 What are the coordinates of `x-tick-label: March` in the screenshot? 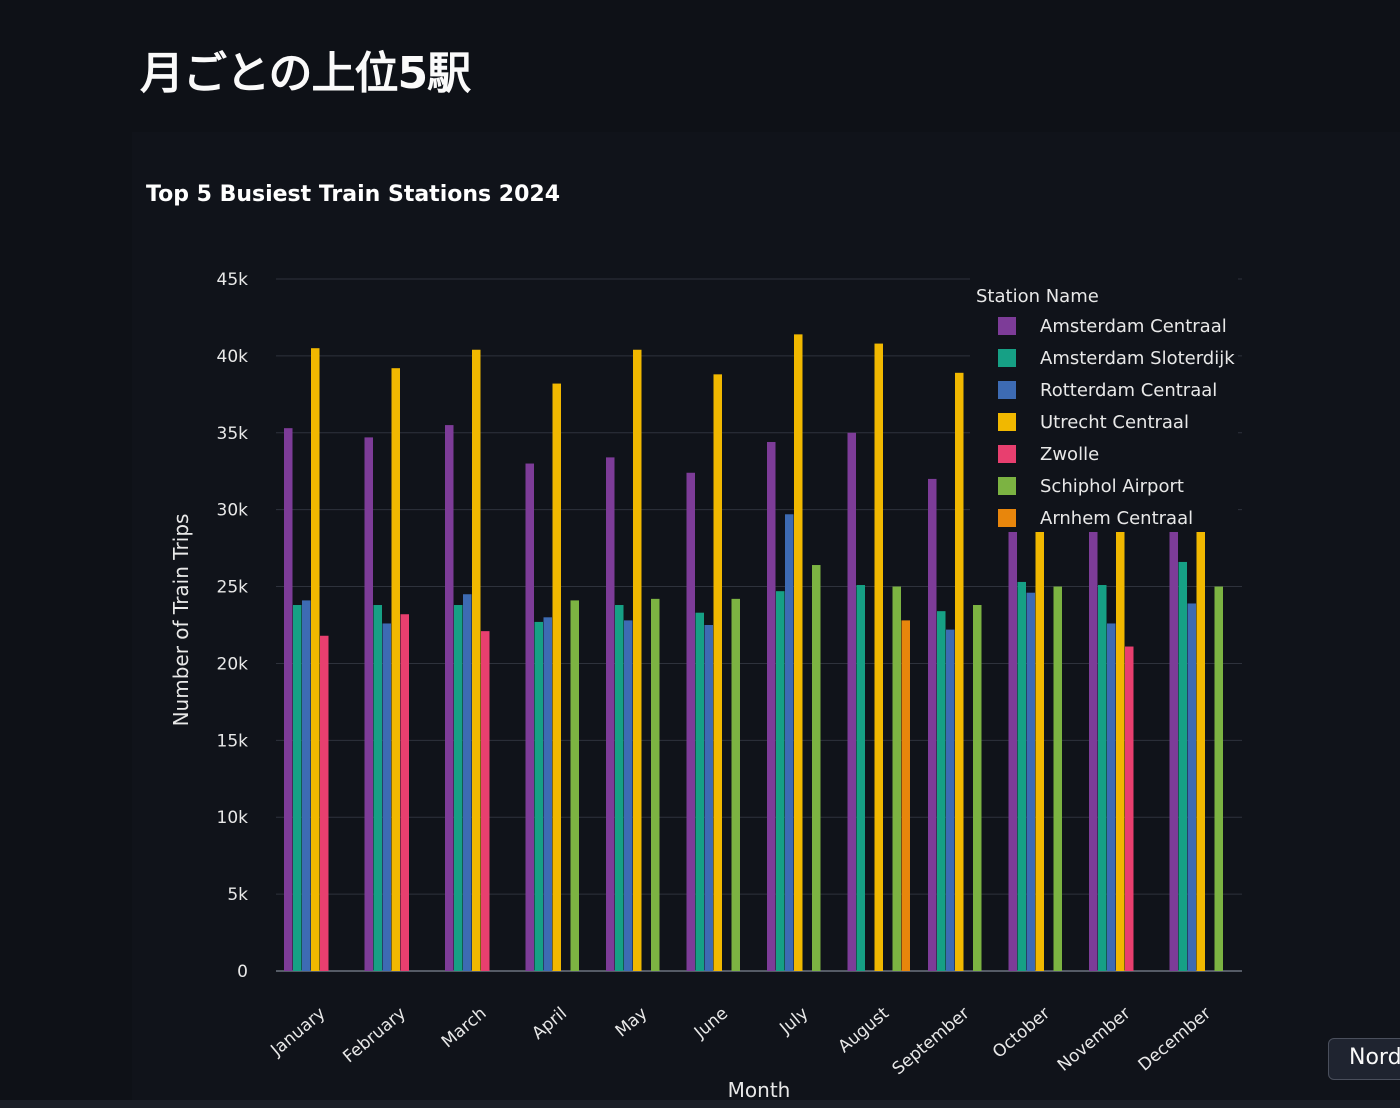 It's located at (464, 1028).